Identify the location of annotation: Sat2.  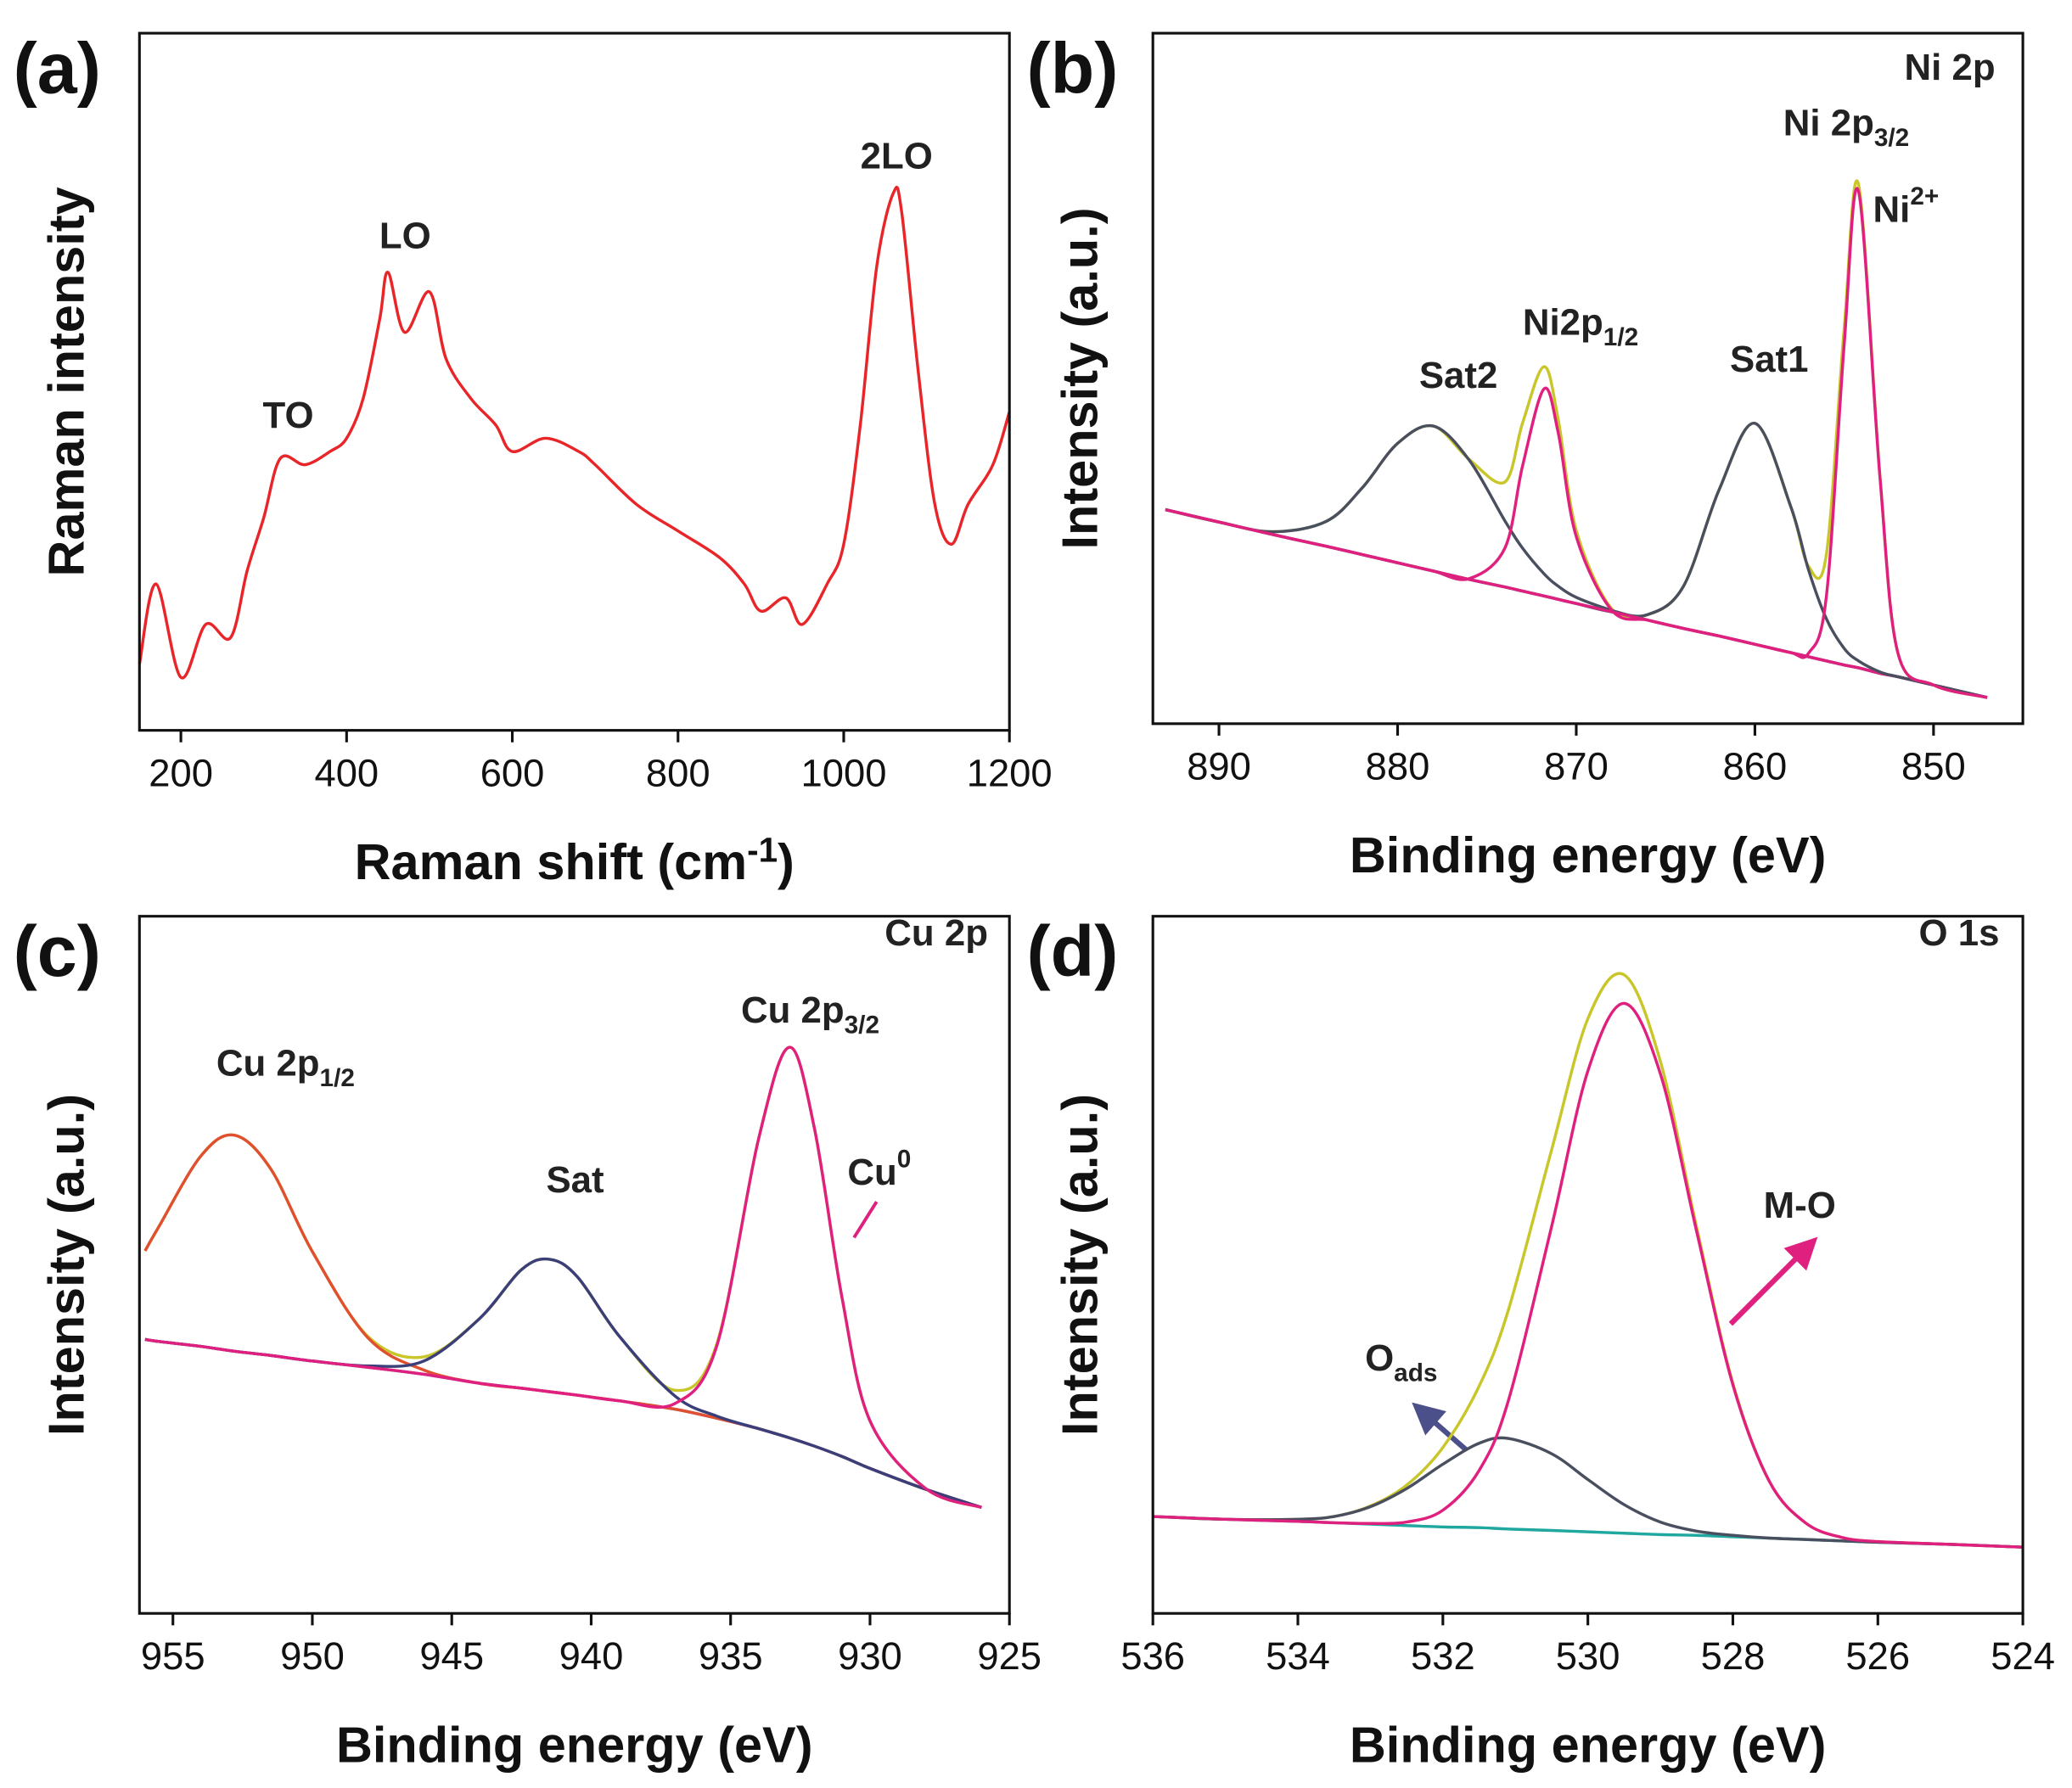
(1458, 375).